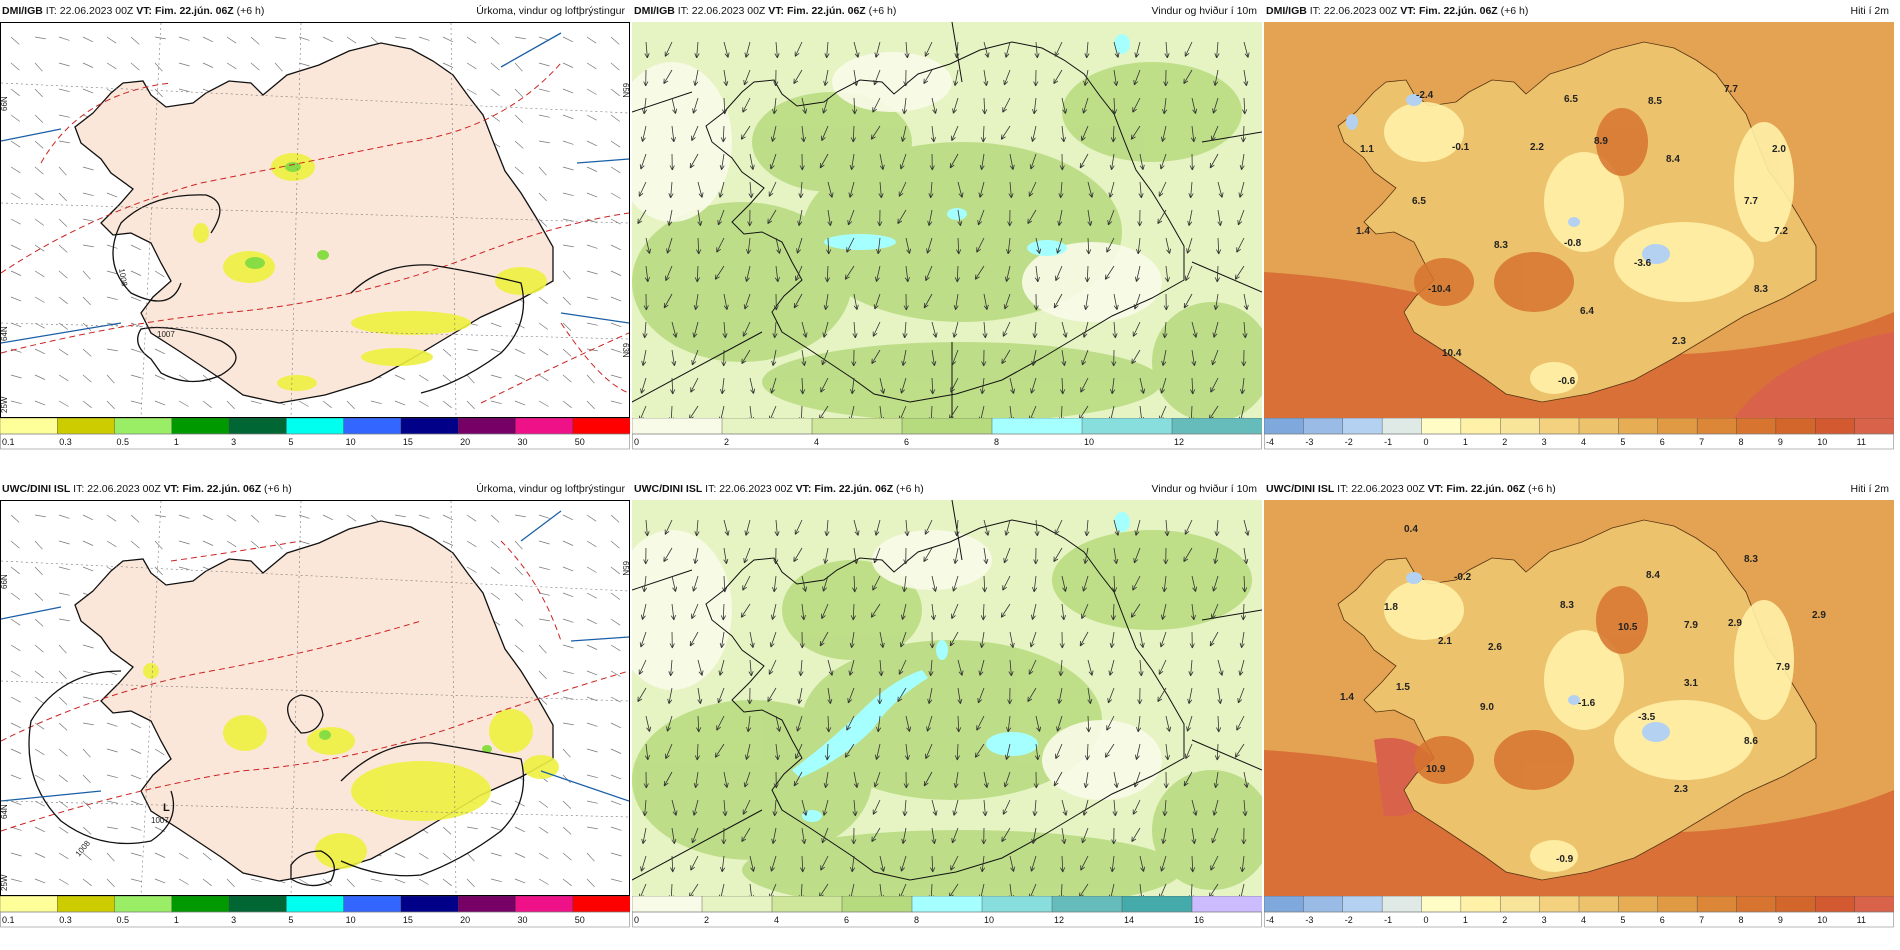 This screenshot has width=1900, height=950. Describe the element at coordinates (1537, 147) in the screenshot. I see `temp-value: 2.2` at that location.